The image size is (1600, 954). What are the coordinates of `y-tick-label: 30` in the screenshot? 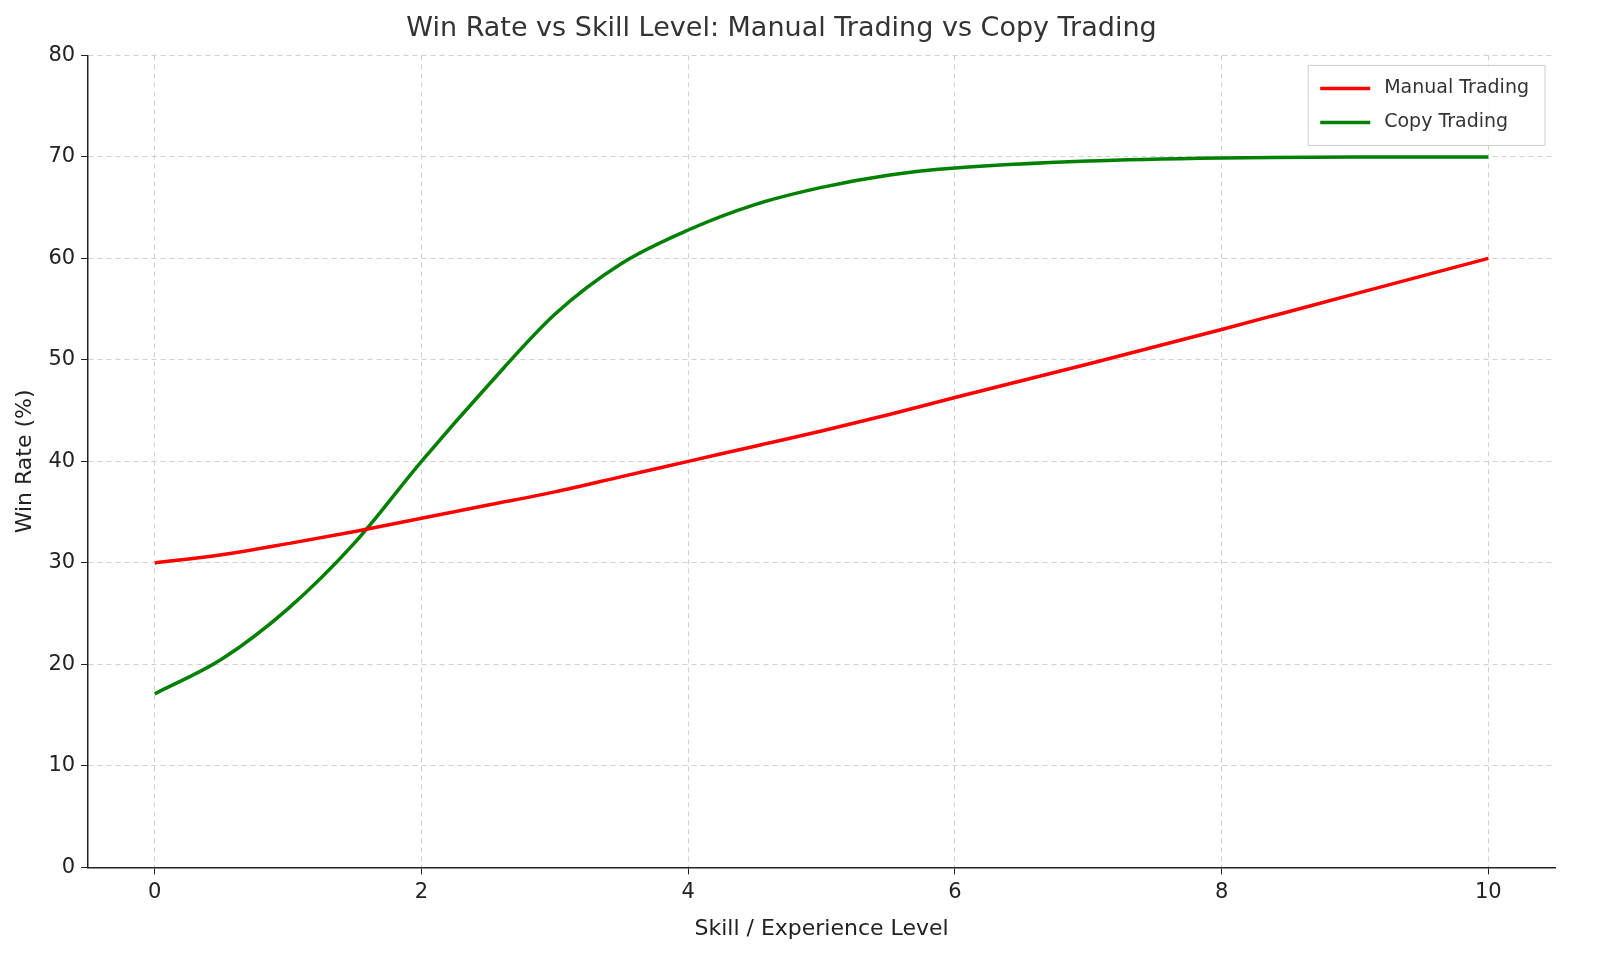 It's located at (62, 561).